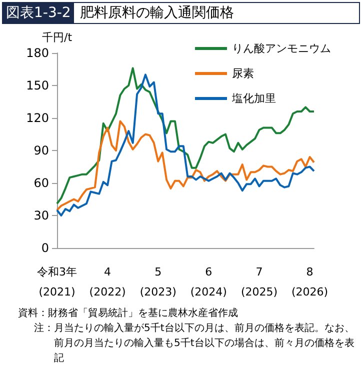 This screenshot has height=374, width=362. I want to click on x-tick-label: 令和3年 (2021), so click(57, 282).